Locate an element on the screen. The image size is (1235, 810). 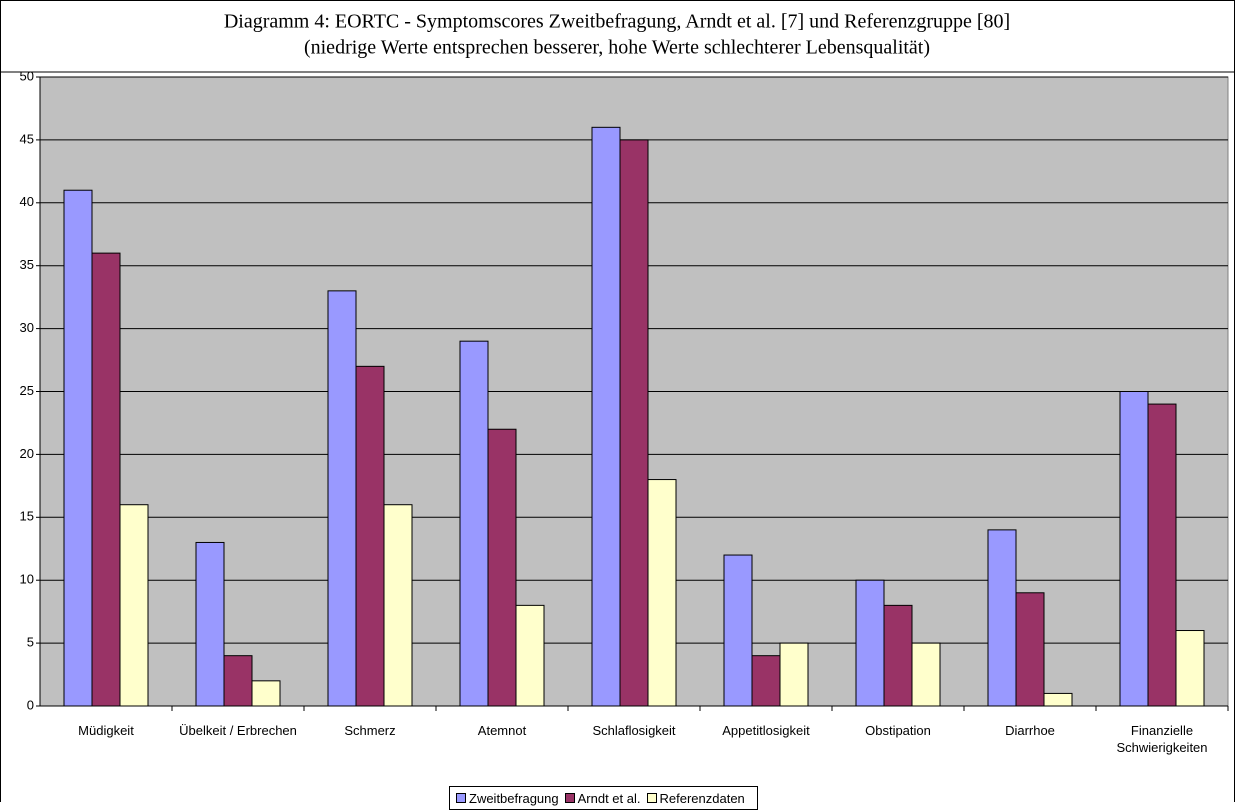
y-tick-label: 10 is located at coordinates (27, 579).